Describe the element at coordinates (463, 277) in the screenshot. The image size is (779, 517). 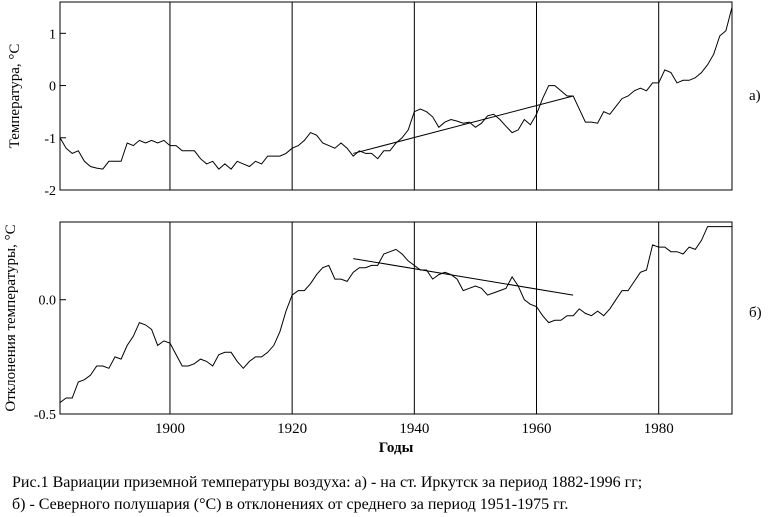
I see `panel-b-trend-line` at that location.